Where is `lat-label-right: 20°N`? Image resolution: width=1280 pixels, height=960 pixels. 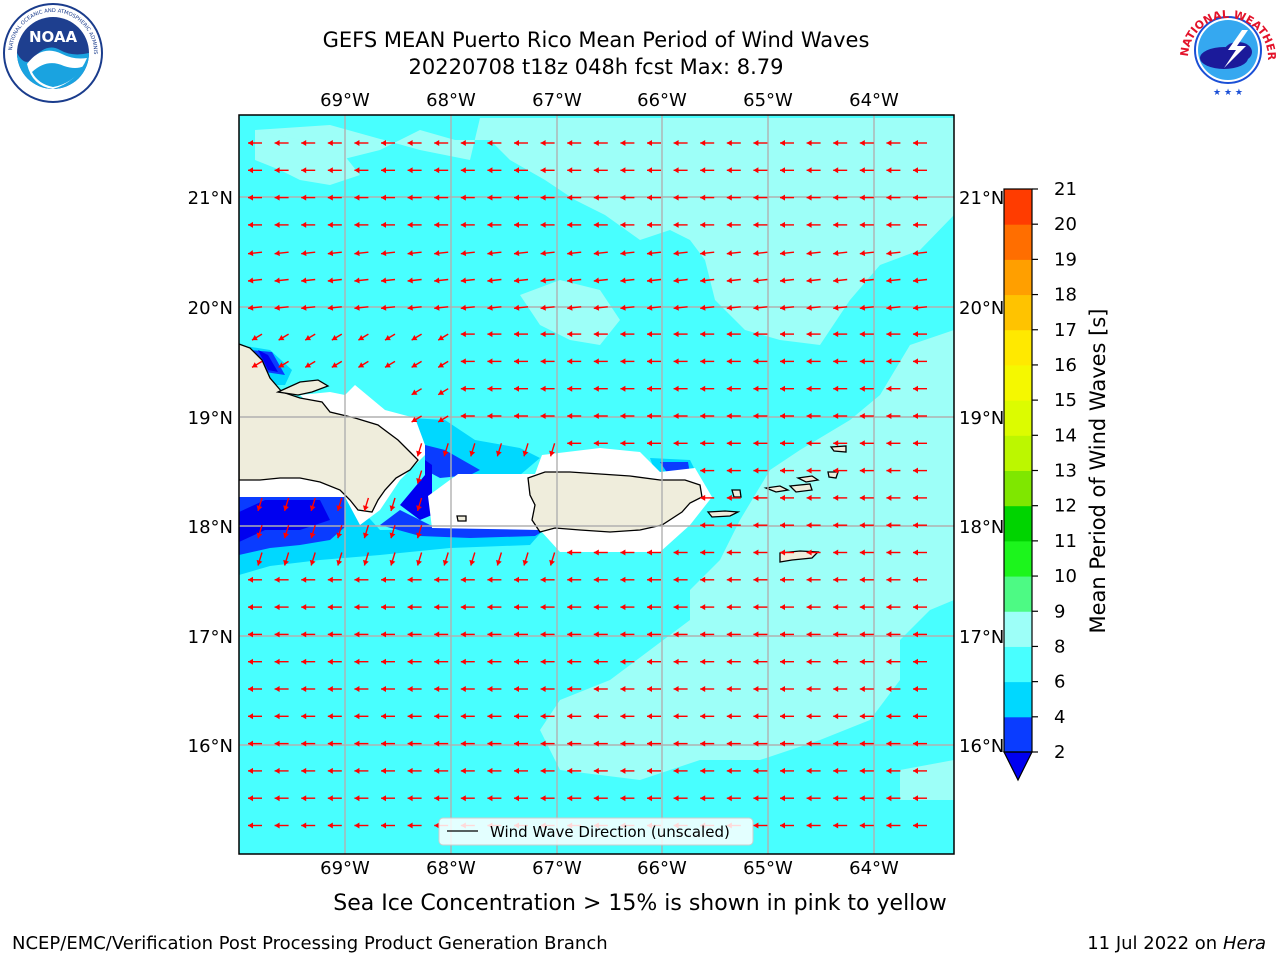 lat-label-right: 20°N is located at coordinates (981, 308).